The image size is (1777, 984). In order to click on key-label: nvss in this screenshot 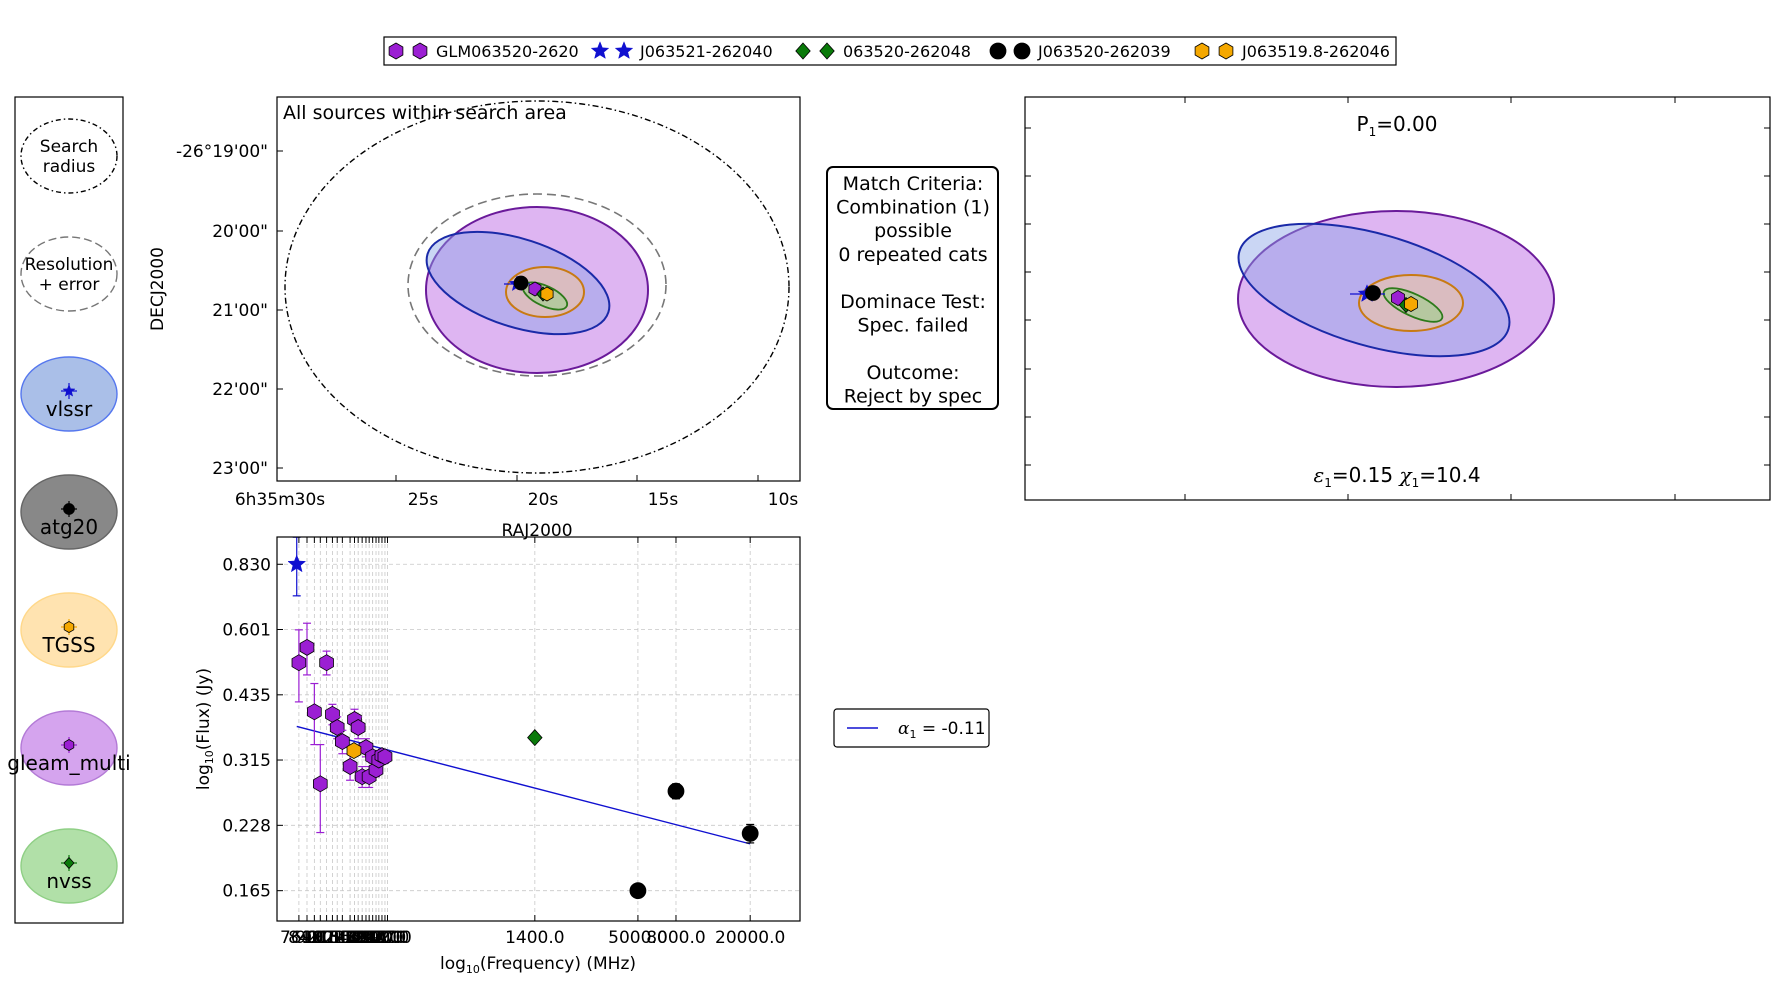, I will do `click(68, 881)`.